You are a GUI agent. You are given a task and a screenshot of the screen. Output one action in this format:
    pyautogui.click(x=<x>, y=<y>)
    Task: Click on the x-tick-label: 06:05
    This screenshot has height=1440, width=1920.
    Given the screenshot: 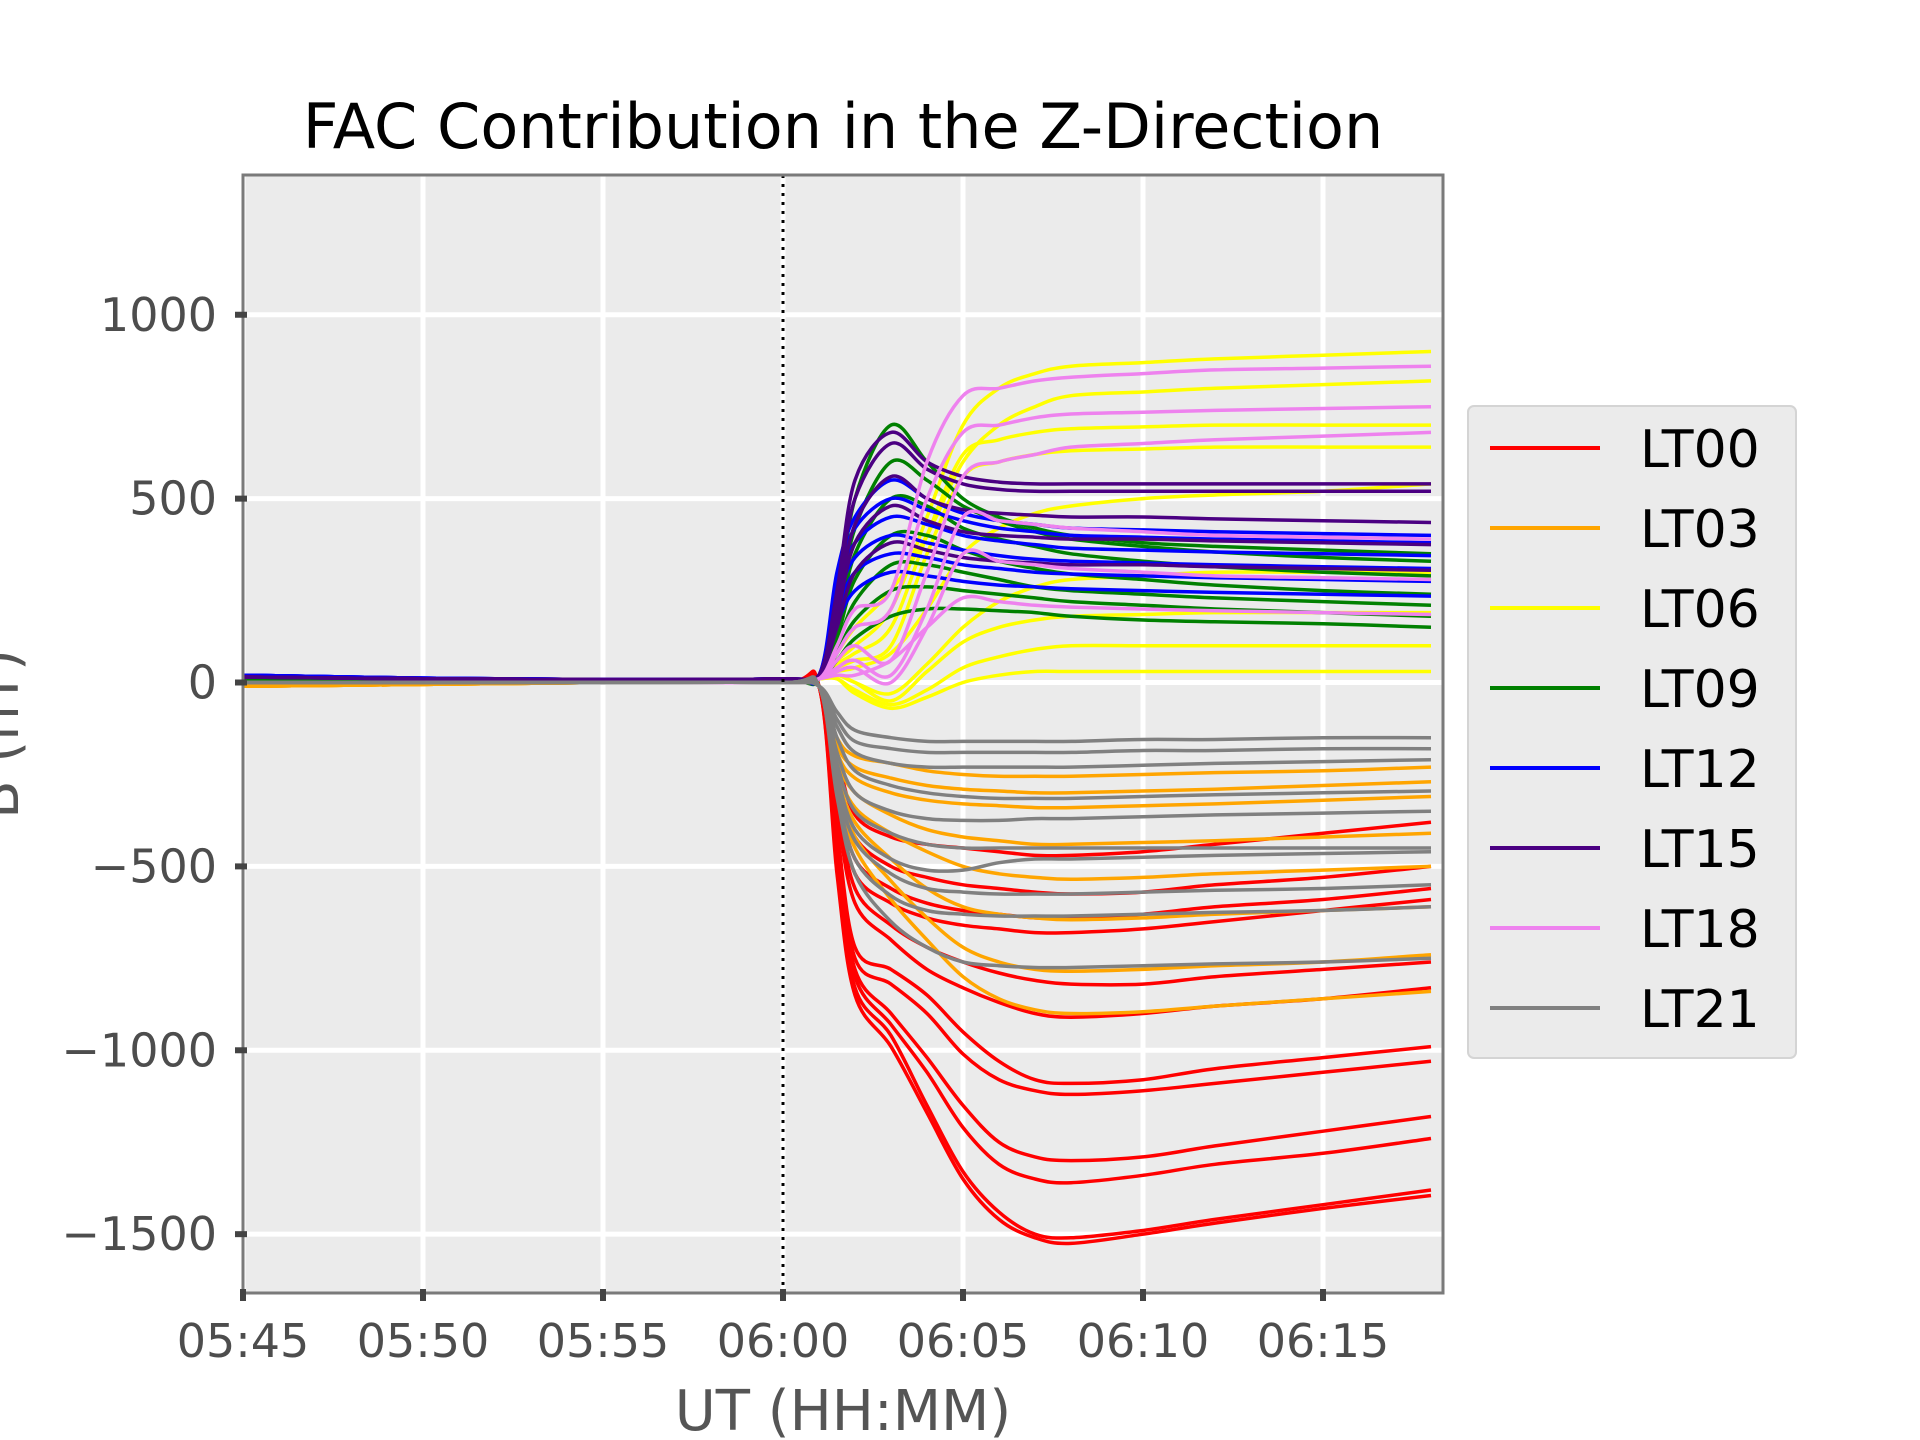 What is the action you would take?
    pyautogui.click(x=963, y=1341)
    